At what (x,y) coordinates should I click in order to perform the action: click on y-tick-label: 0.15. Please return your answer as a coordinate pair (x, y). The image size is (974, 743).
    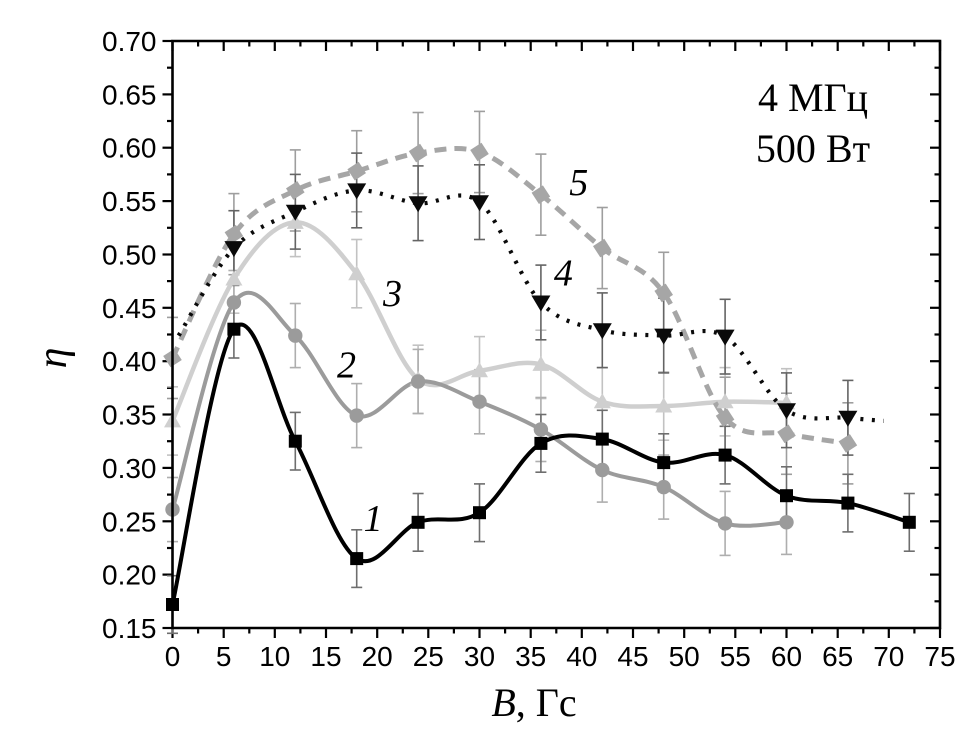
    Looking at the image, I should click on (129, 628).